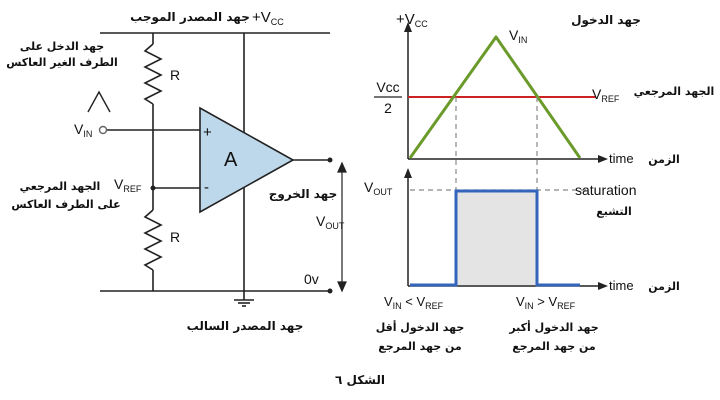 This screenshot has height=400, width=720. Describe the element at coordinates (103, 130) in the screenshot. I see `vin-terminal` at that location.